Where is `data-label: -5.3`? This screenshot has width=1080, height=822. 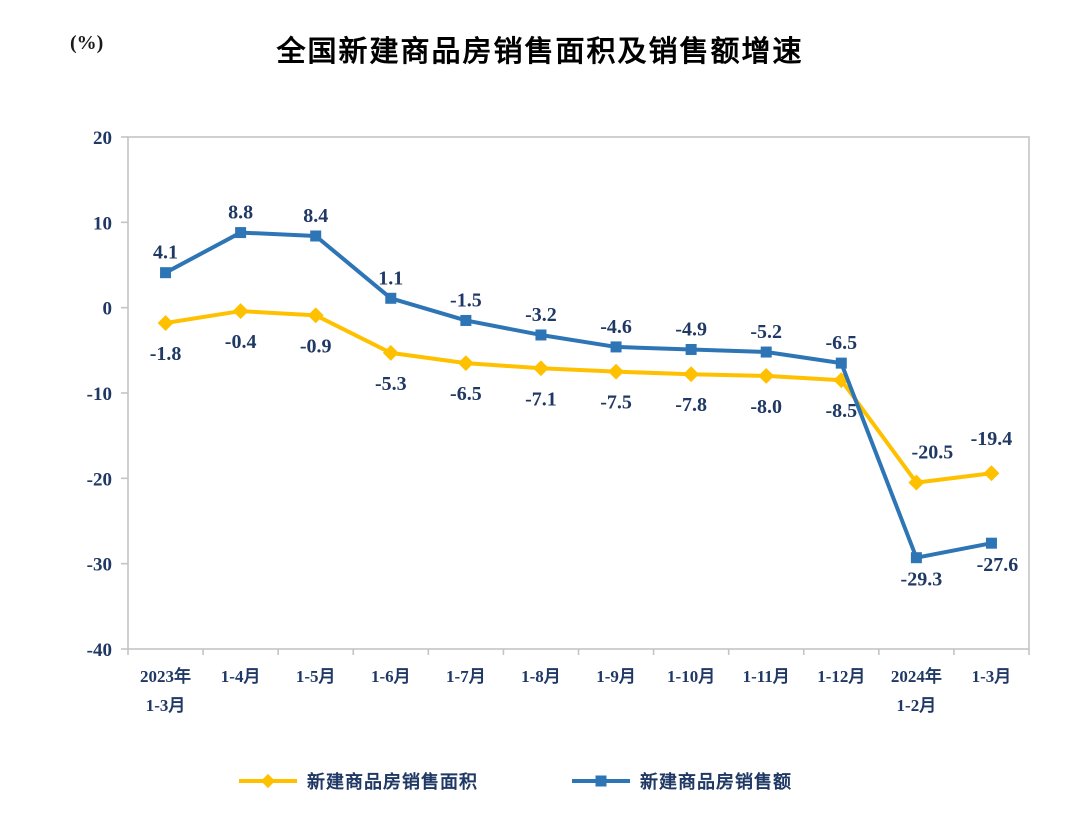
data-label: -5.3 is located at coordinates (391, 384).